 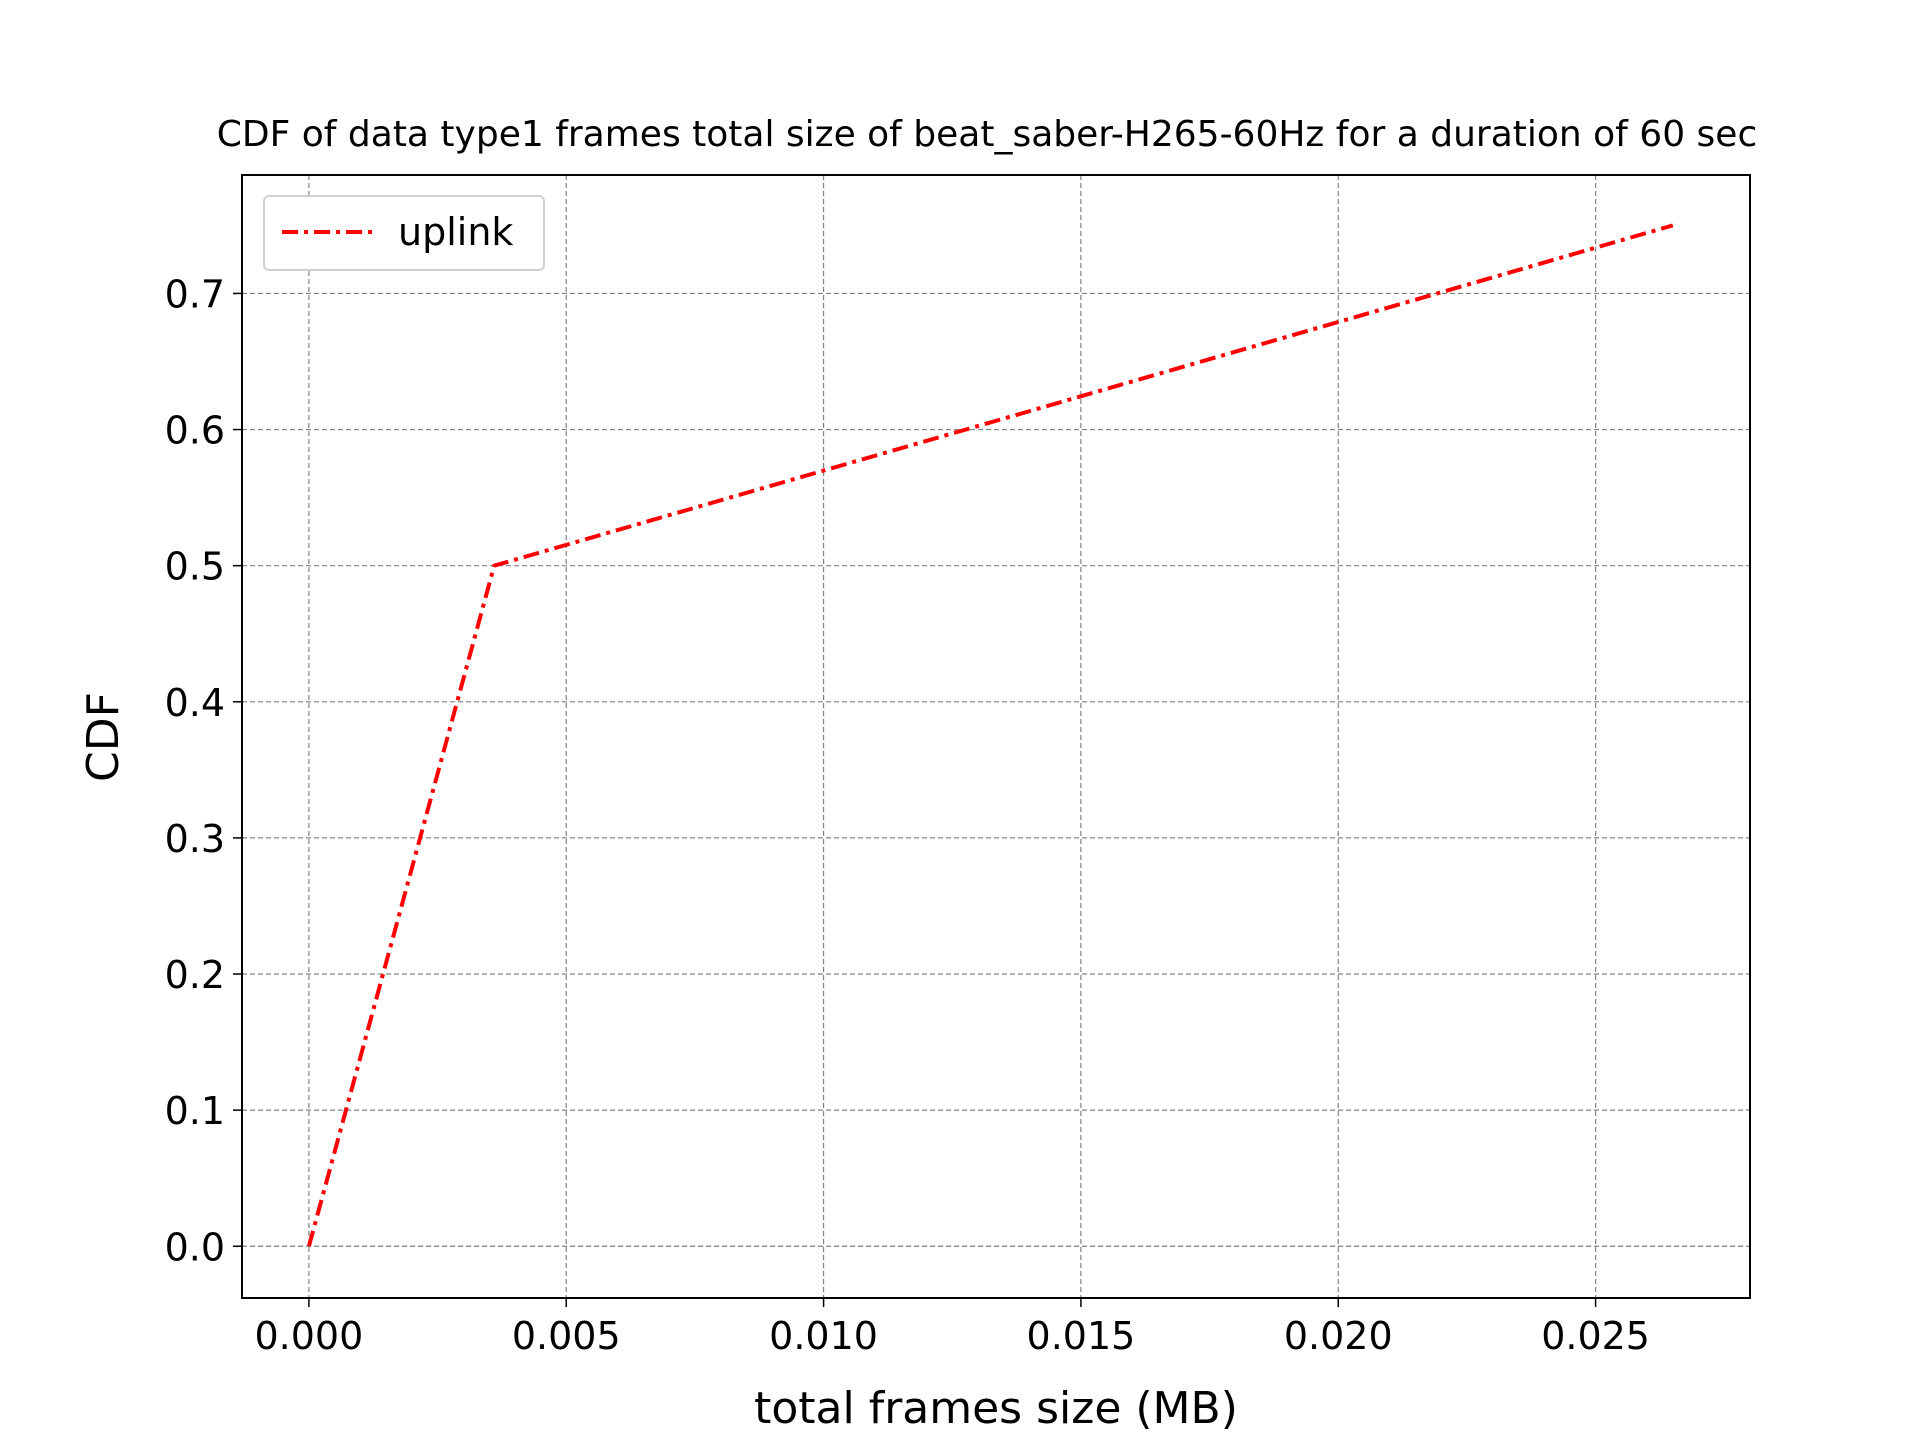 I want to click on x-axis-ticks: 0.000 0.005 0.010 0.015 0.020 0.025, so click(x=952, y=1328).